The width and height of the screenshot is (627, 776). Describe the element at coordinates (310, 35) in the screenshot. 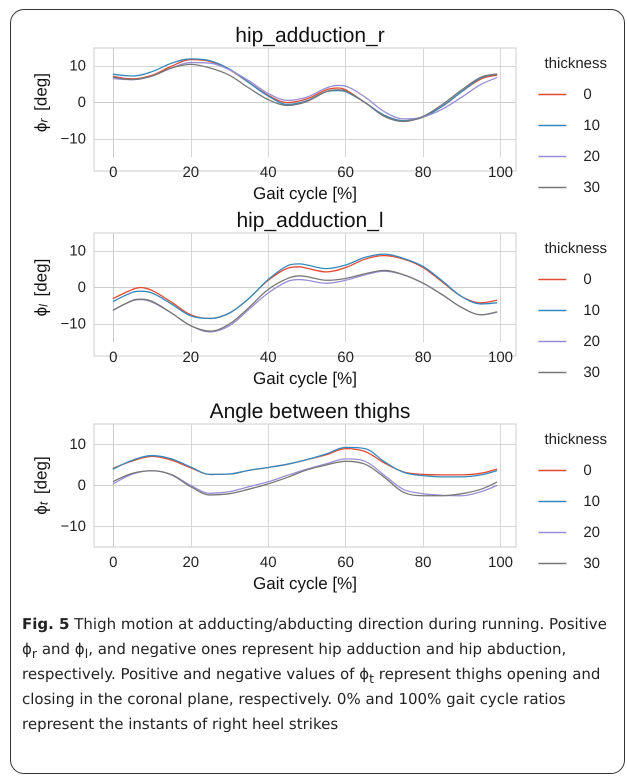

I see `chart-title: hip_adduction_r` at that location.